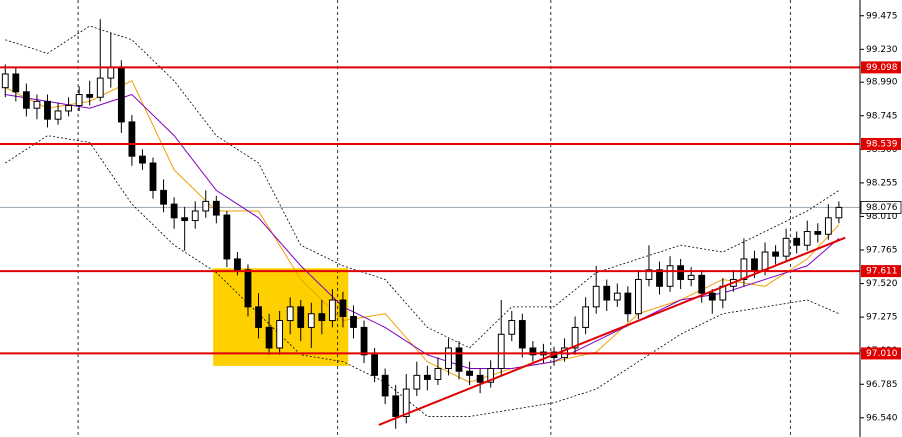  I want to click on price-label-box, so click(881, 207).